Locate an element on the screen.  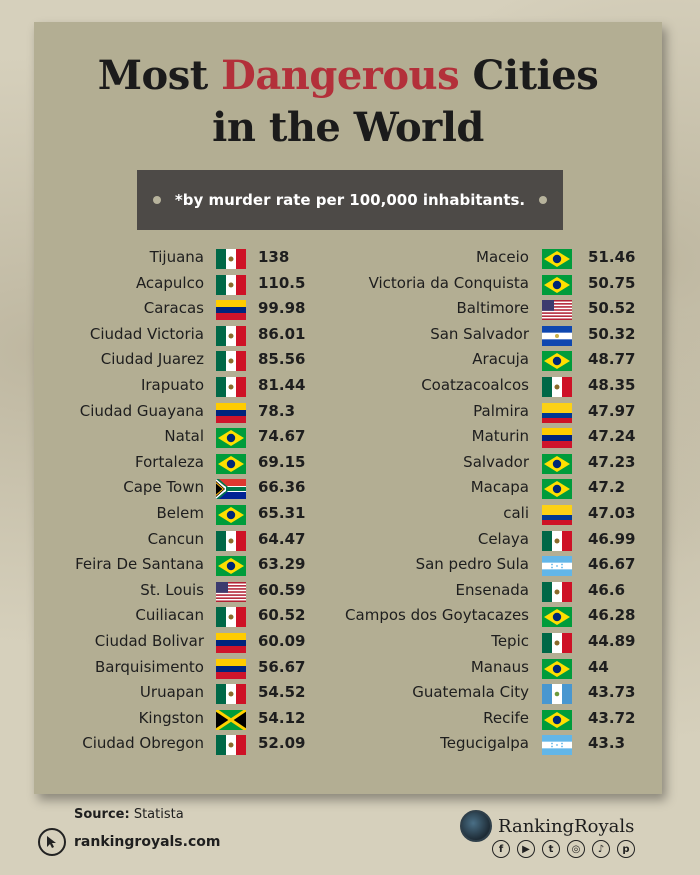
youtube-icon: ▶ is located at coordinates (526, 849).